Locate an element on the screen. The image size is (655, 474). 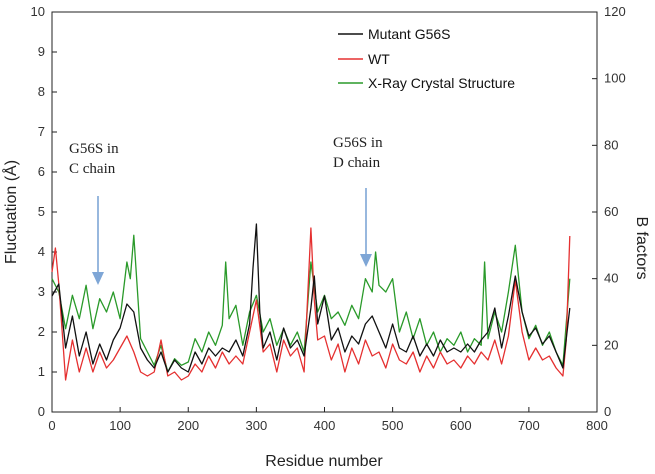
right-y-axis-ticks: 0 20 40 60 80 100 120 is located at coordinates (609, 211).